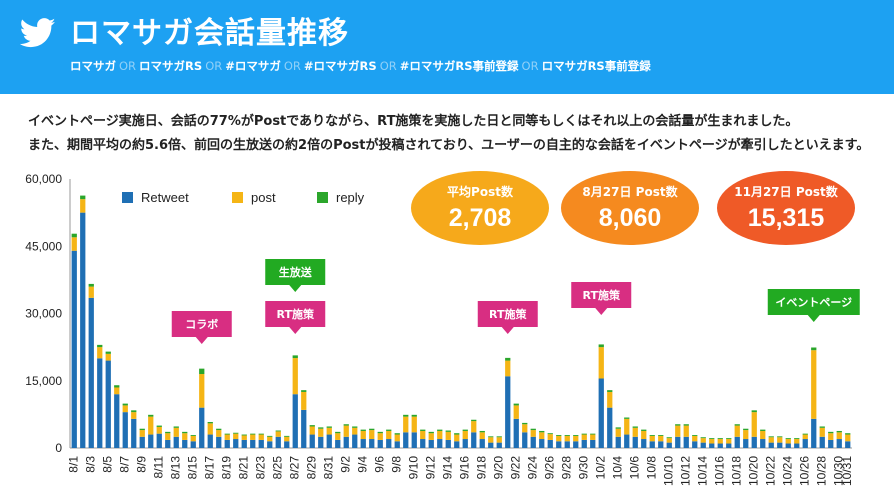 This screenshot has width=894, height=498. What do you see at coordinates (602, 295) in the screenshot?
I see `callout-label: RT施策` at bounding box center [602, 295].